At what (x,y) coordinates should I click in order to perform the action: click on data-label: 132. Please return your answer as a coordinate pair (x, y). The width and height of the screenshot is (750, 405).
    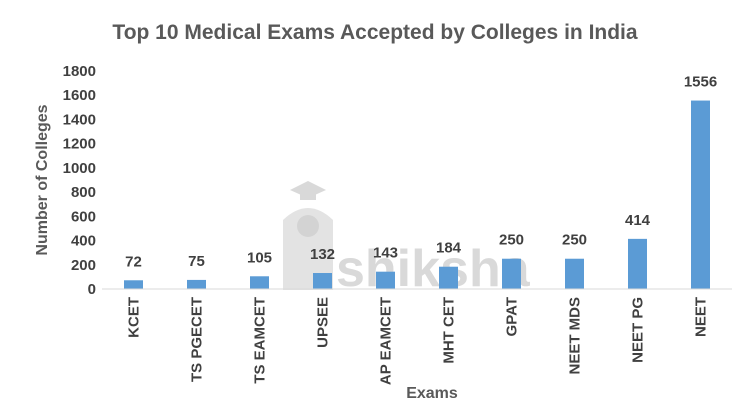
    Looking at the image, I should click on (322, 254).